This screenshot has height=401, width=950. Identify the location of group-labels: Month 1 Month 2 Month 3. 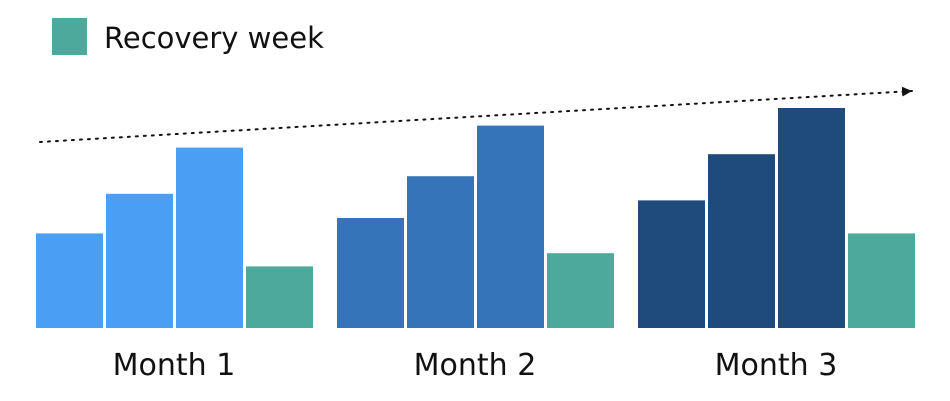
(475, 365).